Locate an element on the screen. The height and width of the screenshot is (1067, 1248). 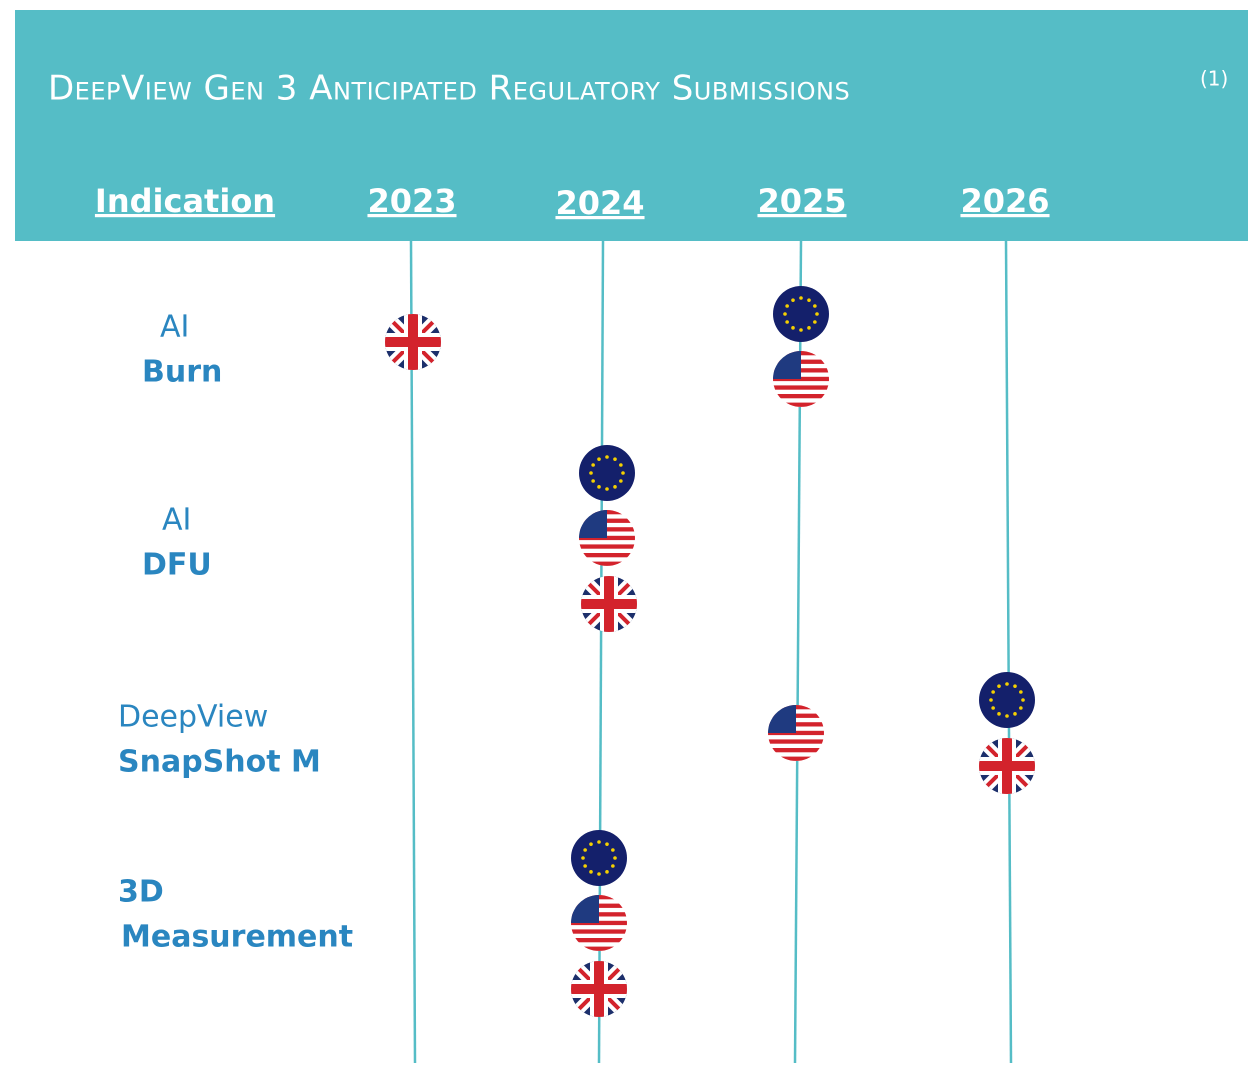
column-header: 2024 is located at coordinates (599, 203).